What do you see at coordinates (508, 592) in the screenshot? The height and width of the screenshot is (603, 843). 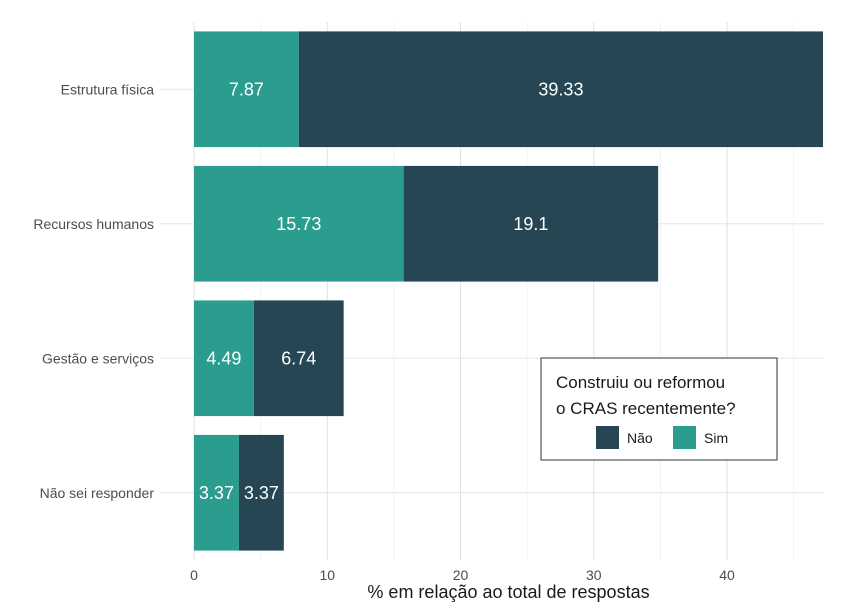 I see `x-axis-label: % em relação ao total de respostas` at bounding box center [508, 592].